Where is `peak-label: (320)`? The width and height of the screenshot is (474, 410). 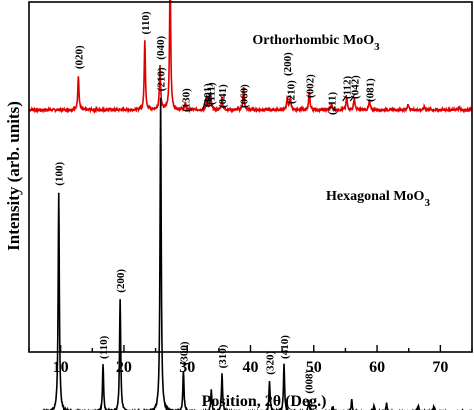
peak-label: (320) is located at coordinates (270, 363).